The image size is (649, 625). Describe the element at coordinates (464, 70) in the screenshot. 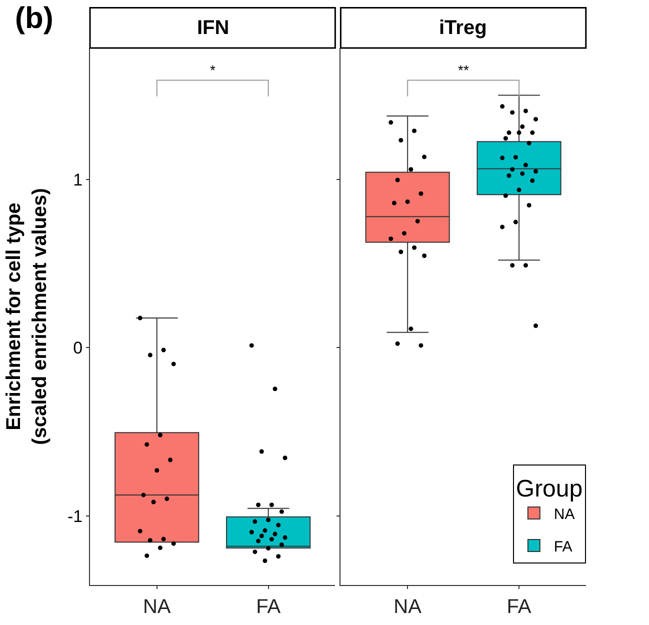

I see `annotation: **` at that location.